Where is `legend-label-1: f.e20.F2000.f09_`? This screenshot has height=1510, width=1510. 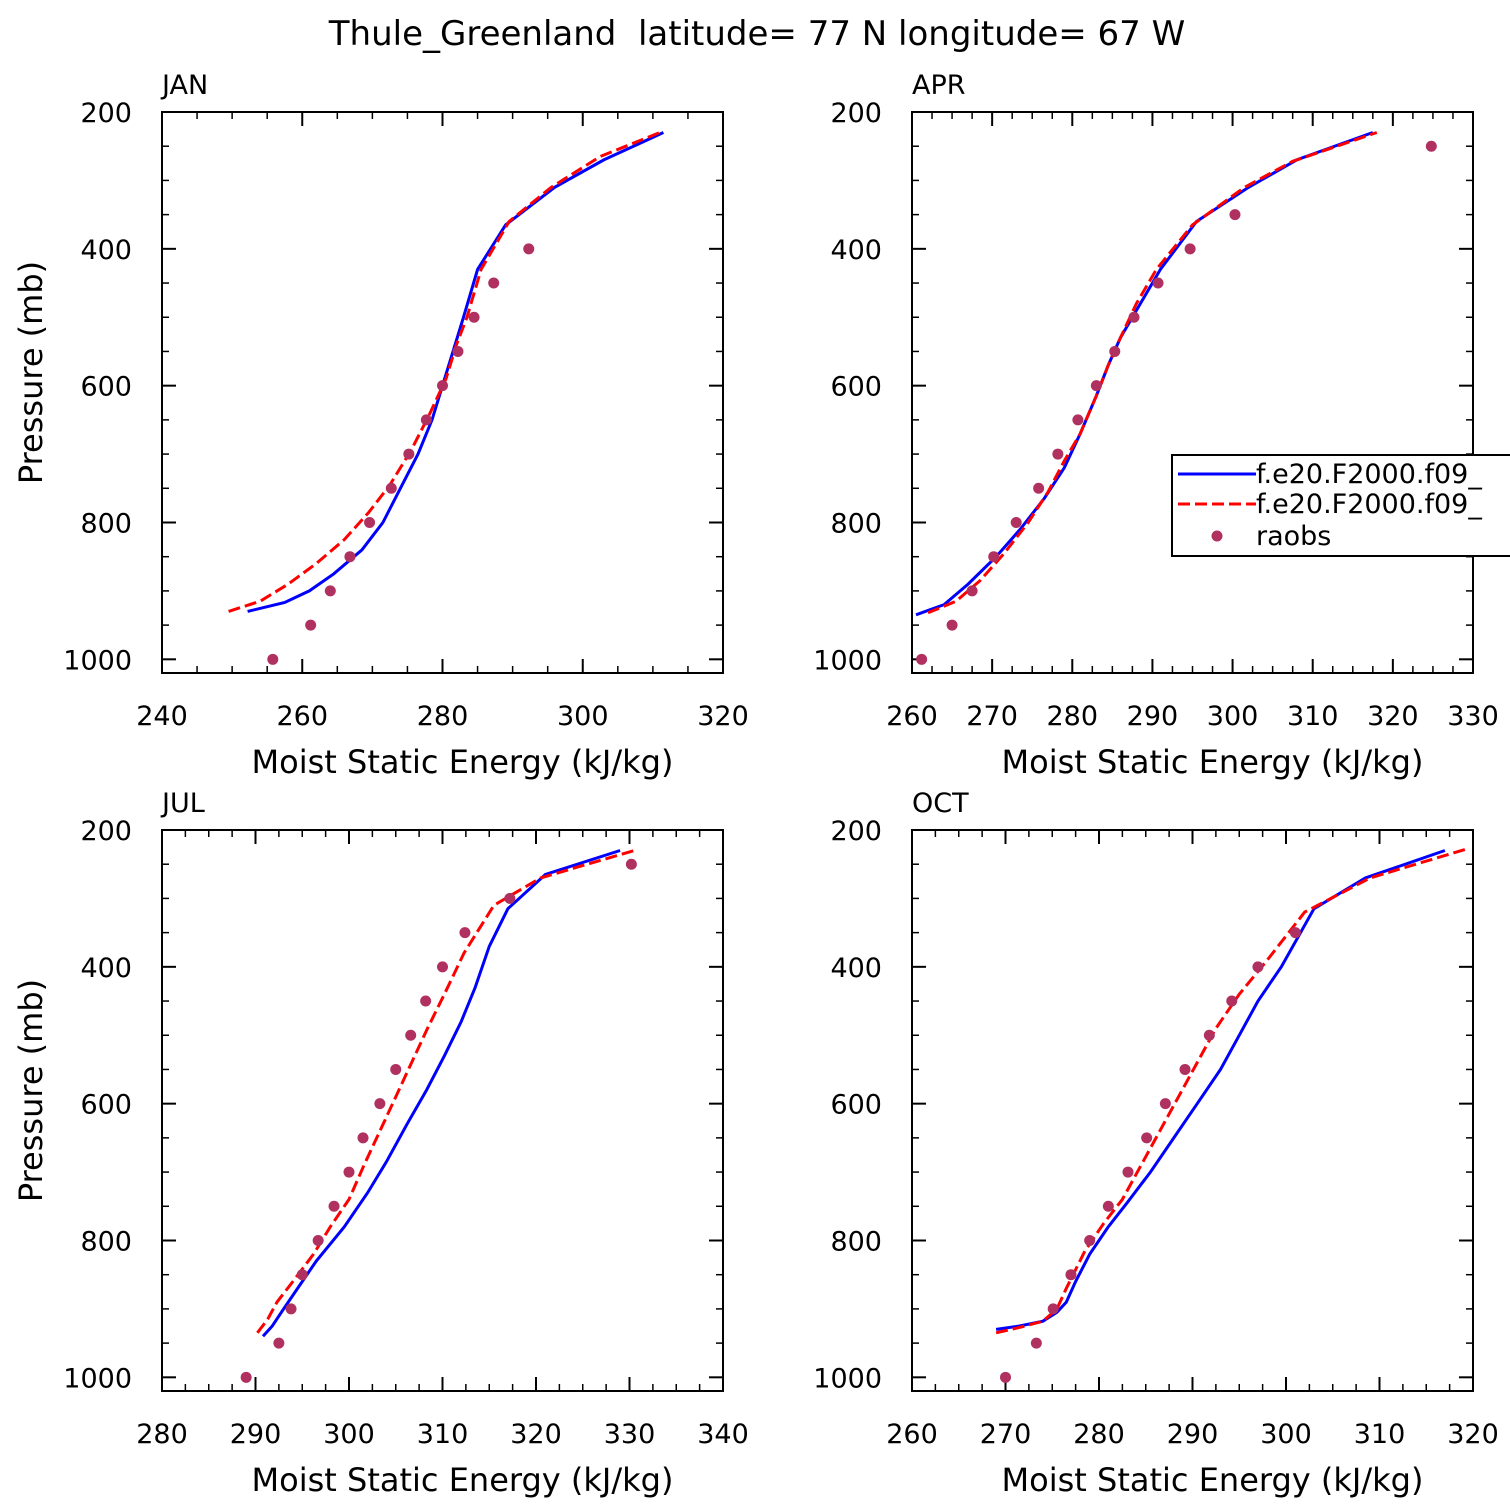 legend-label-1: f.e20.F2000.f09_ is located at coordinates (1369, 474).